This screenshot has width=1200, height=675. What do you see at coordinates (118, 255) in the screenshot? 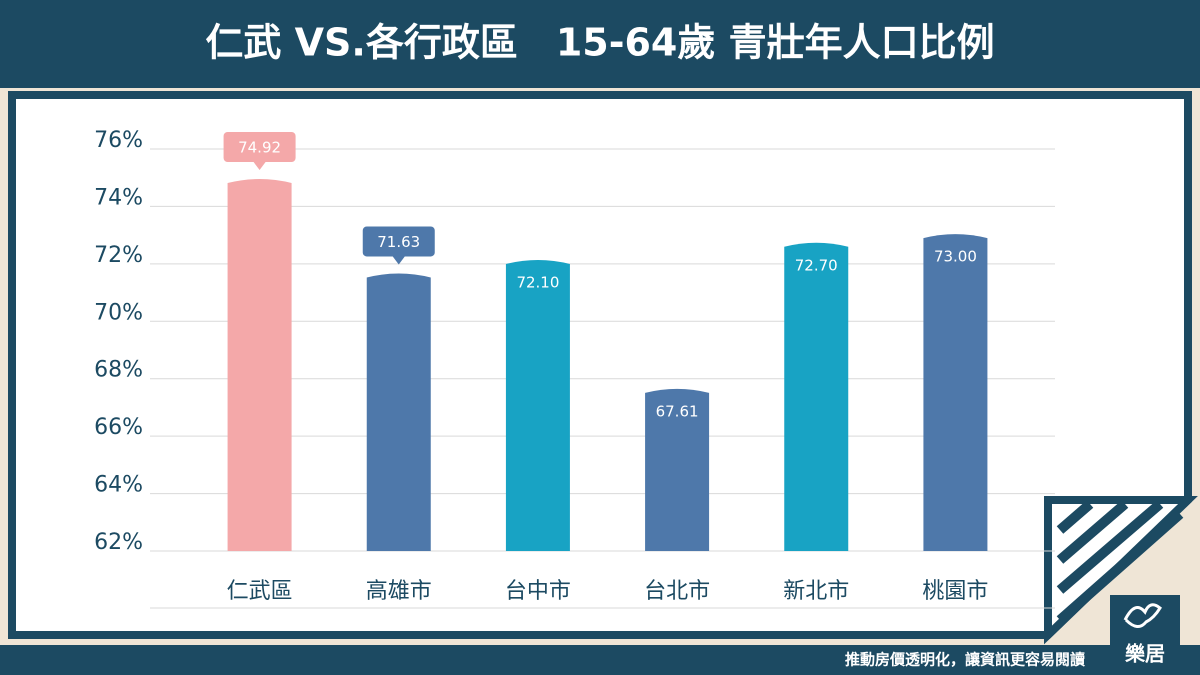
I see `y-tick-label: 72%` at bounding box center [118, 255].